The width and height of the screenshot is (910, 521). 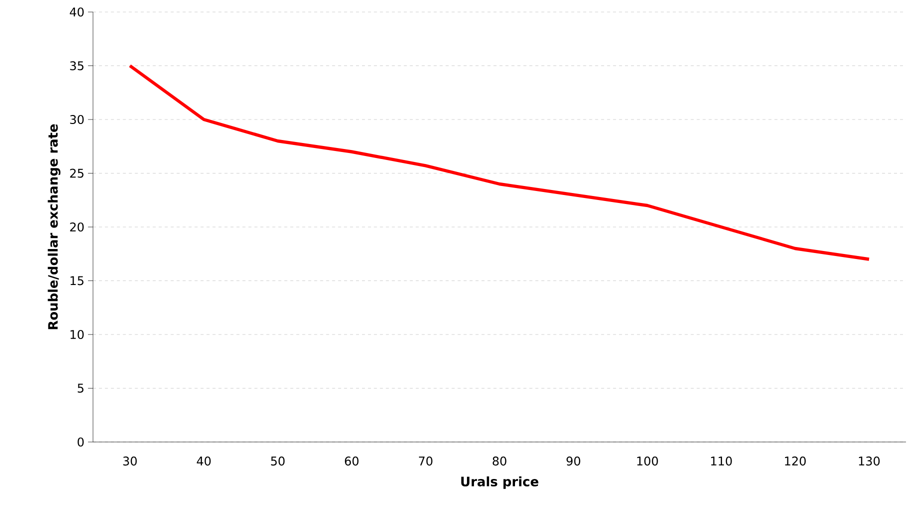 What do you see at coordinates (77, 119) in the screenshot?
I see `y-tick-label: 30` at bounding box center [77, 119].